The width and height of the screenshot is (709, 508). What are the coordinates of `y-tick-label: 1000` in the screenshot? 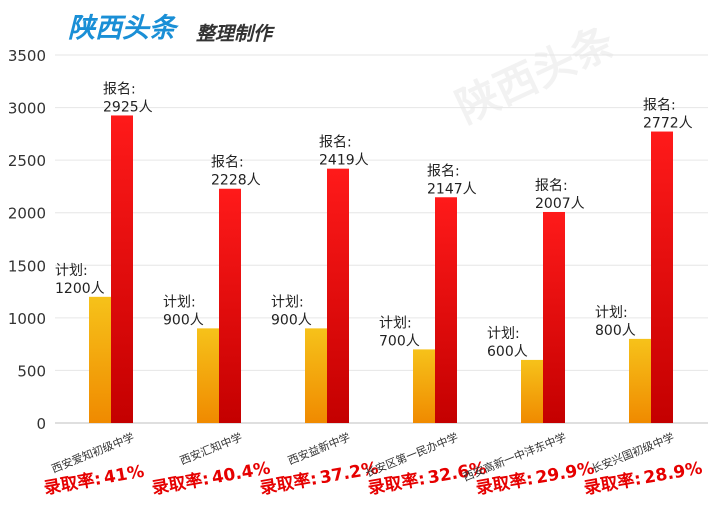 It's located at (27, 319).